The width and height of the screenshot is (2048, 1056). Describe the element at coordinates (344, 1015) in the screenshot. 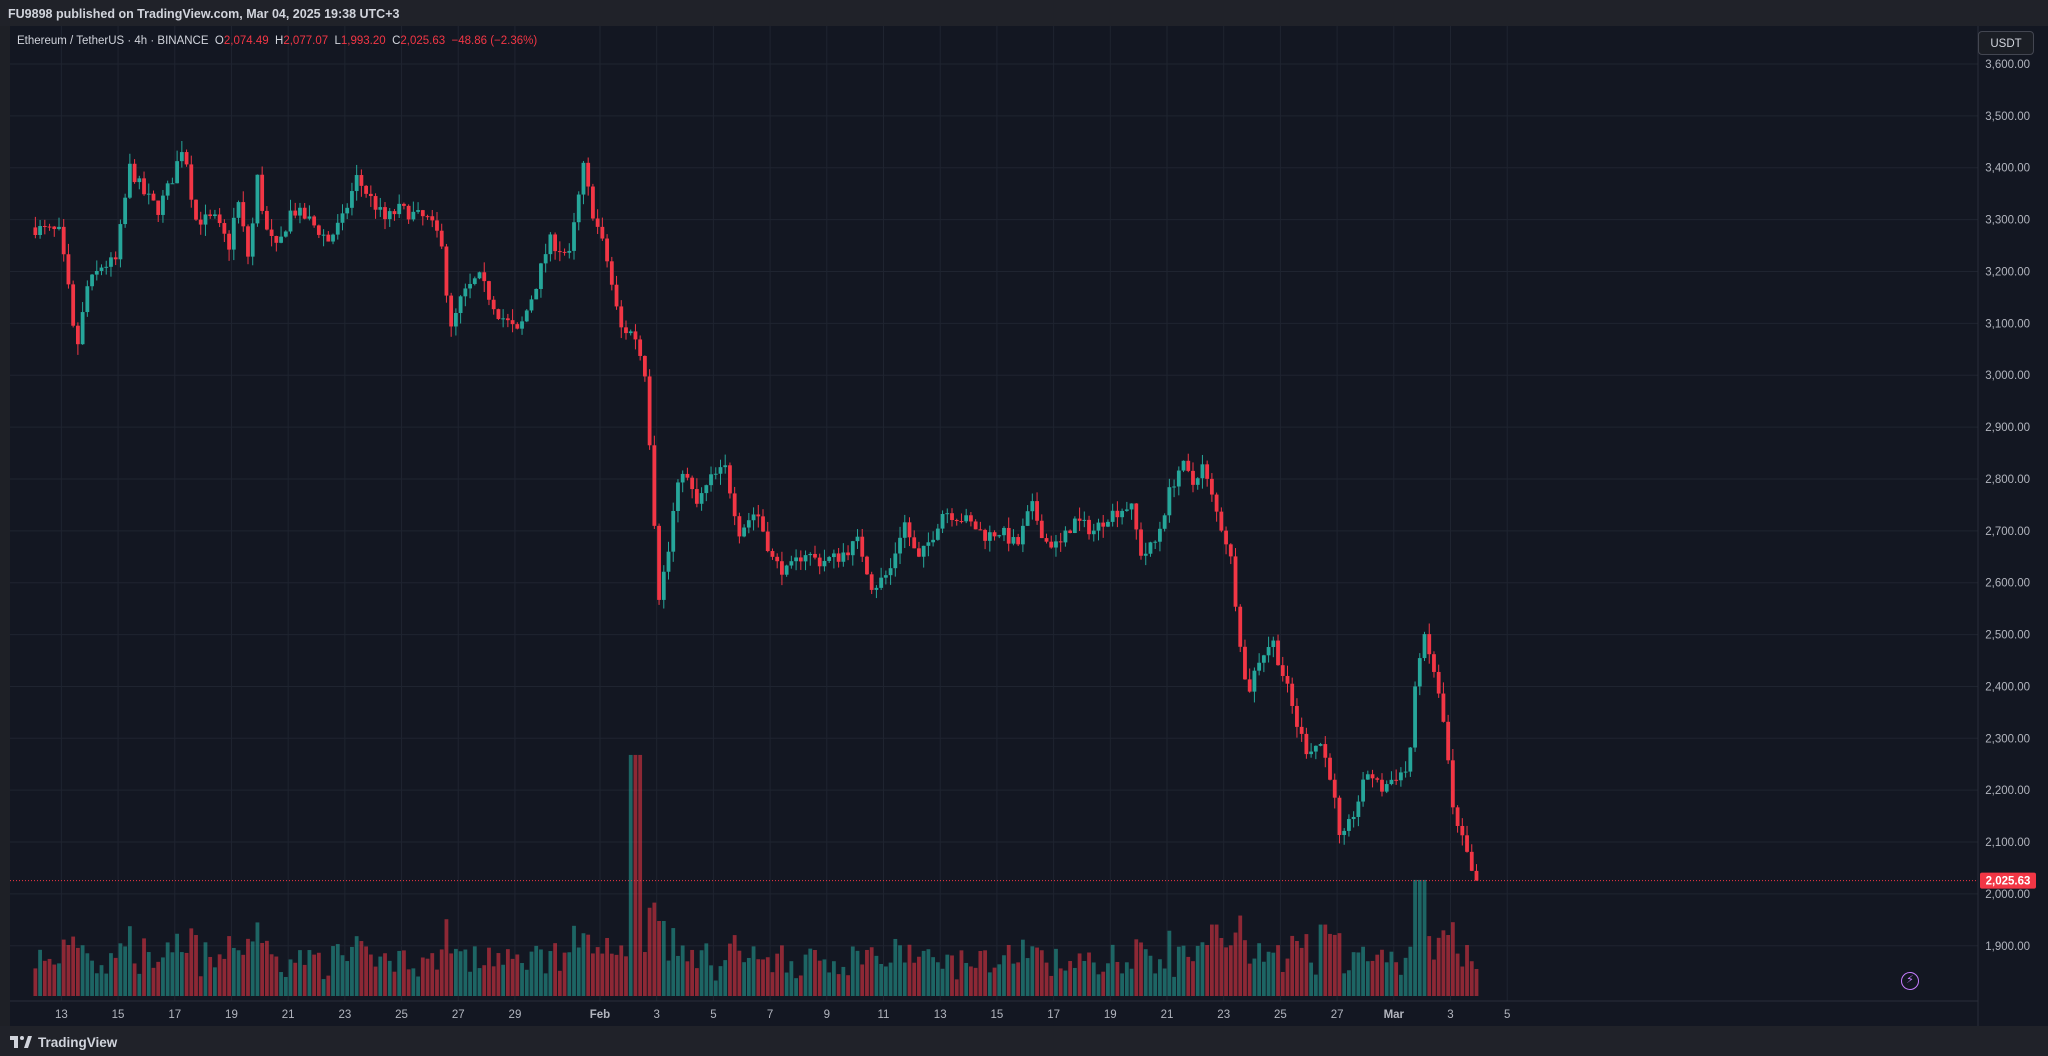

I see `x-tick-label: 23` at that location.